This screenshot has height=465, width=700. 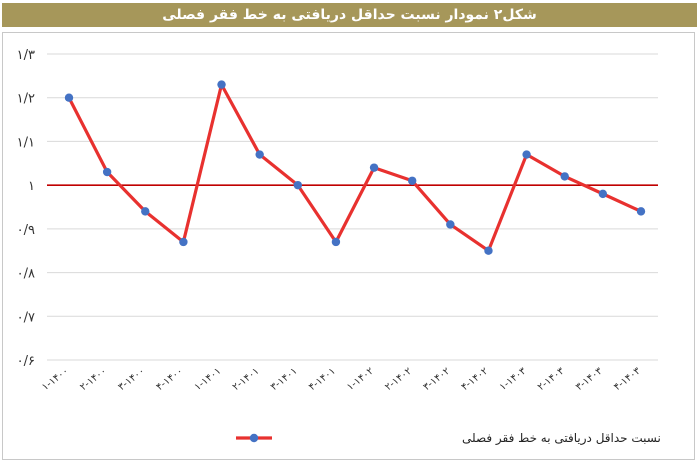 What do you see at coordinates (26, 142) in the screenshot?
I see `y-tick-label: ۱/۱` at bounding box center [26, 142].